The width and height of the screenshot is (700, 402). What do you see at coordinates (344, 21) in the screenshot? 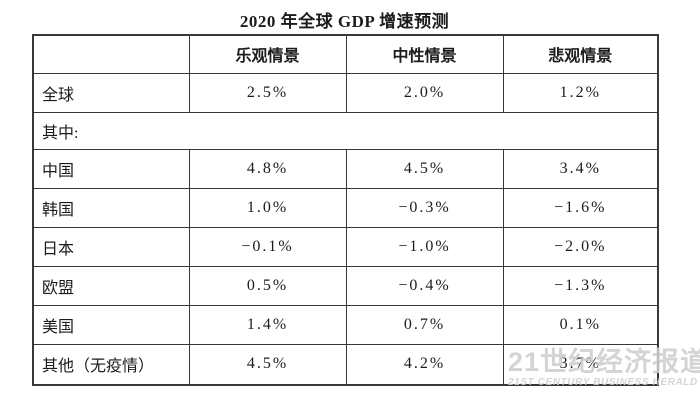
I see `page-title: 2020 年全球 GDP 增速预测` at bounding box center [344, 21].